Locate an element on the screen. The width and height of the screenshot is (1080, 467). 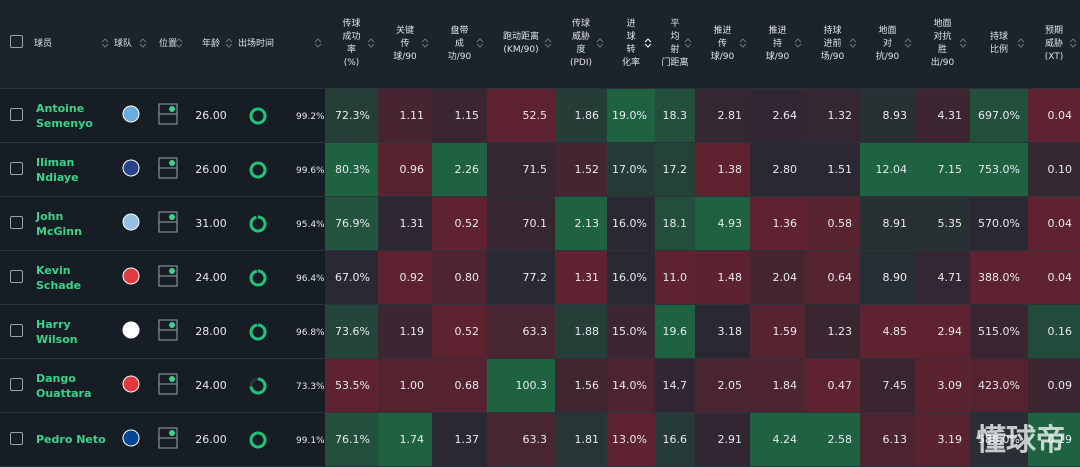
player-name: Kevin Schade is located at coordinates (72, 277).